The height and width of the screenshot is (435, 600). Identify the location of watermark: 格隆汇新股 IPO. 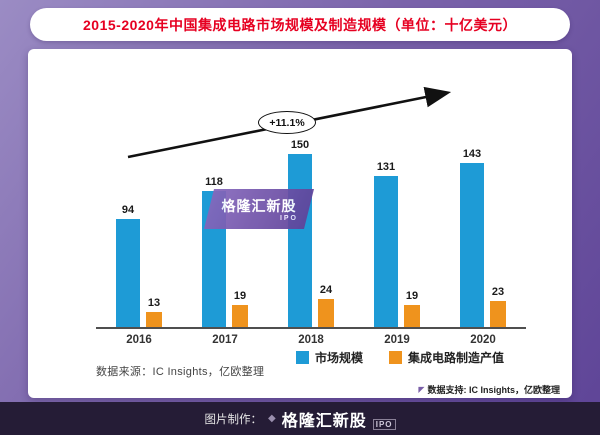
(259, 209).